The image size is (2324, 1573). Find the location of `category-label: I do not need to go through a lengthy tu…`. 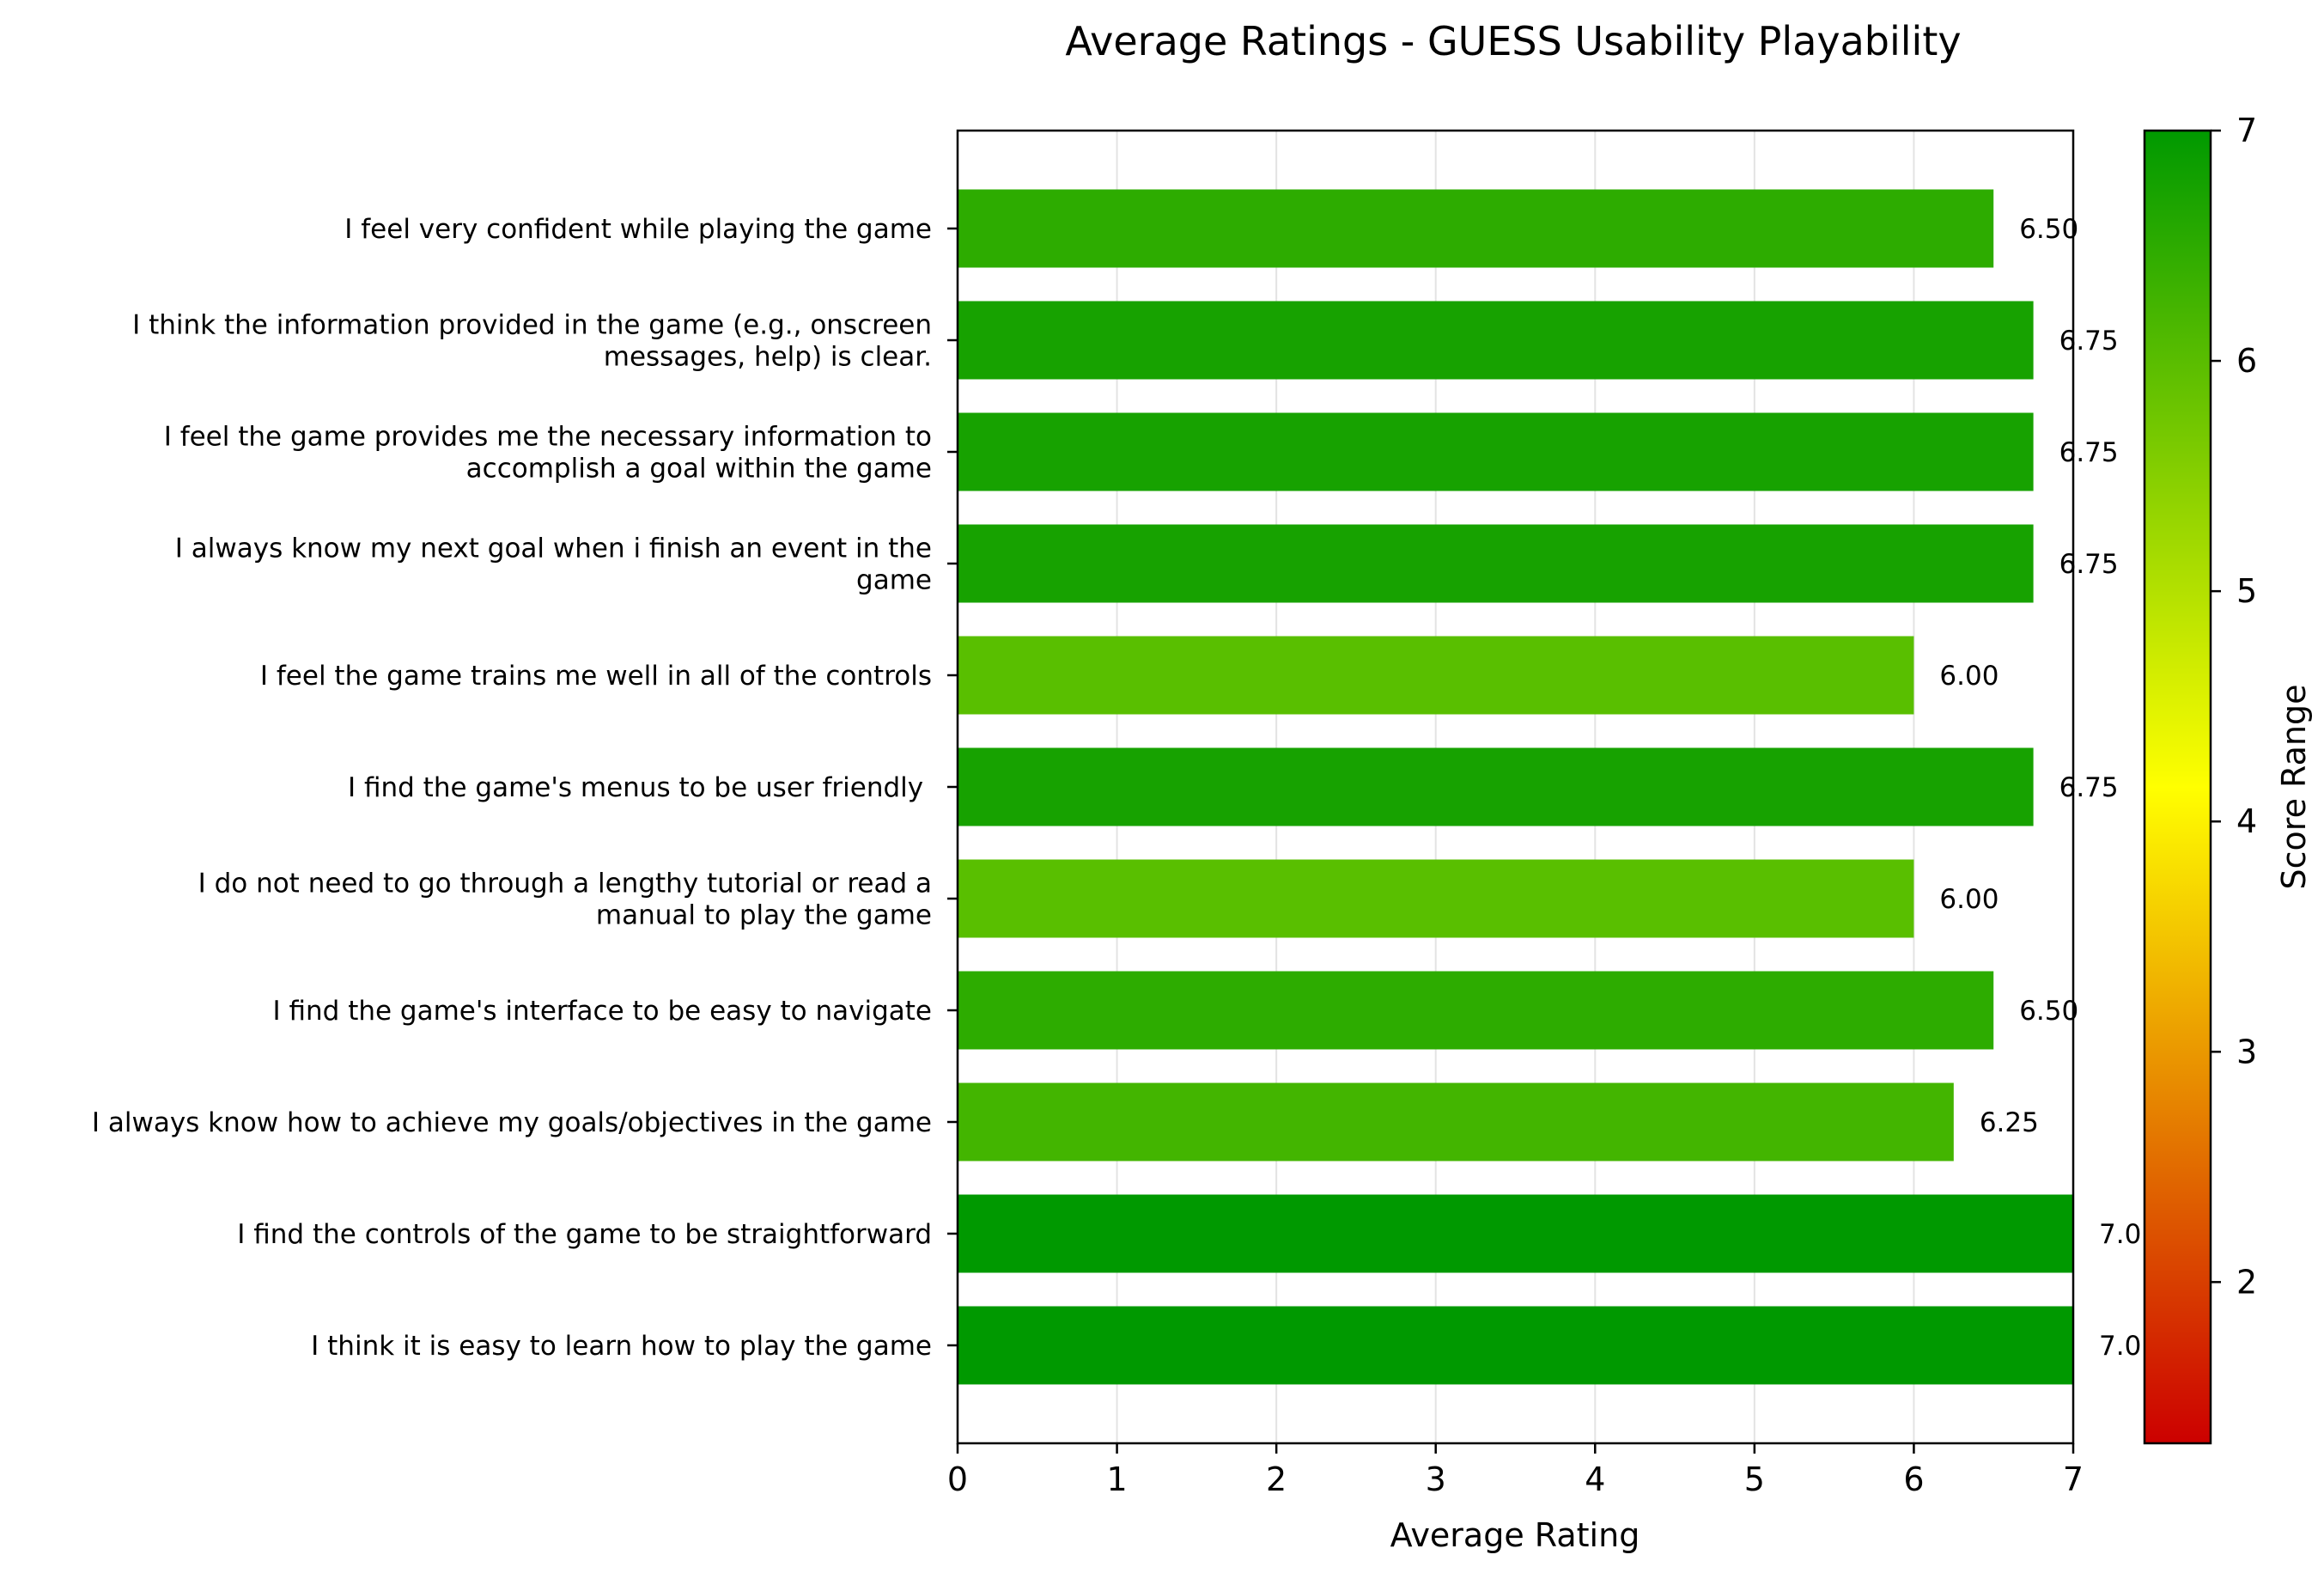

category-label: I do not need to go through a lengthy tu… is located at coordinates (565, 884).